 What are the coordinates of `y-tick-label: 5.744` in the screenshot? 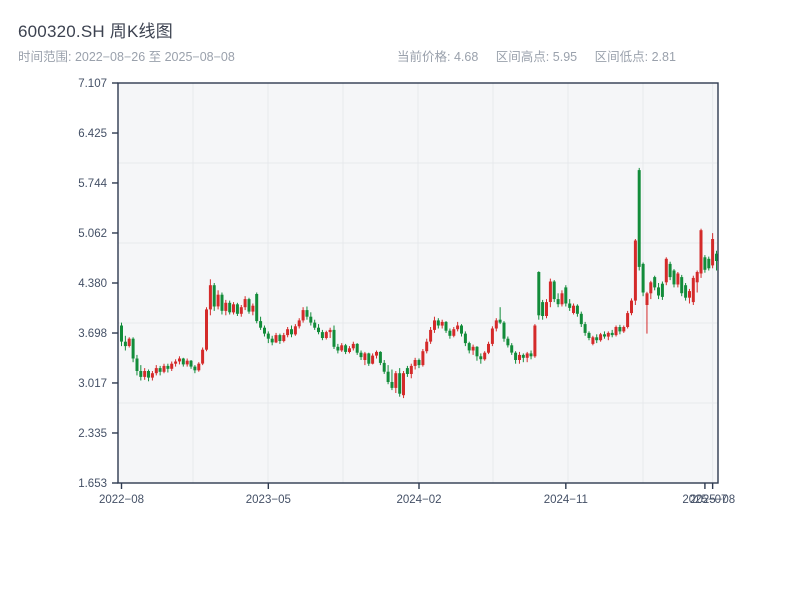 It's located at (92, 184).